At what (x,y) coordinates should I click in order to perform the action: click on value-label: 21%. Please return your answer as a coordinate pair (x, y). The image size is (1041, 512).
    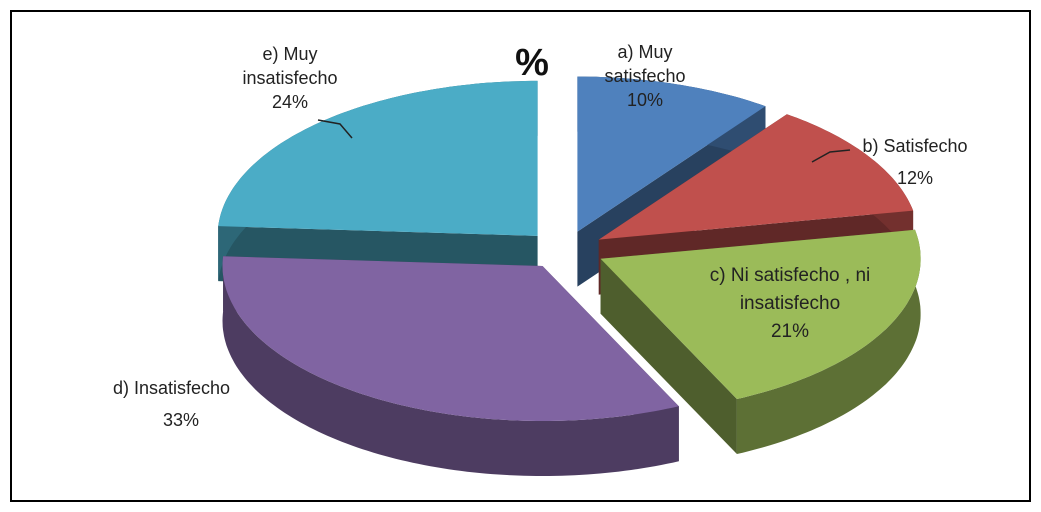
    Looking at the image, I should click on (790, 331).